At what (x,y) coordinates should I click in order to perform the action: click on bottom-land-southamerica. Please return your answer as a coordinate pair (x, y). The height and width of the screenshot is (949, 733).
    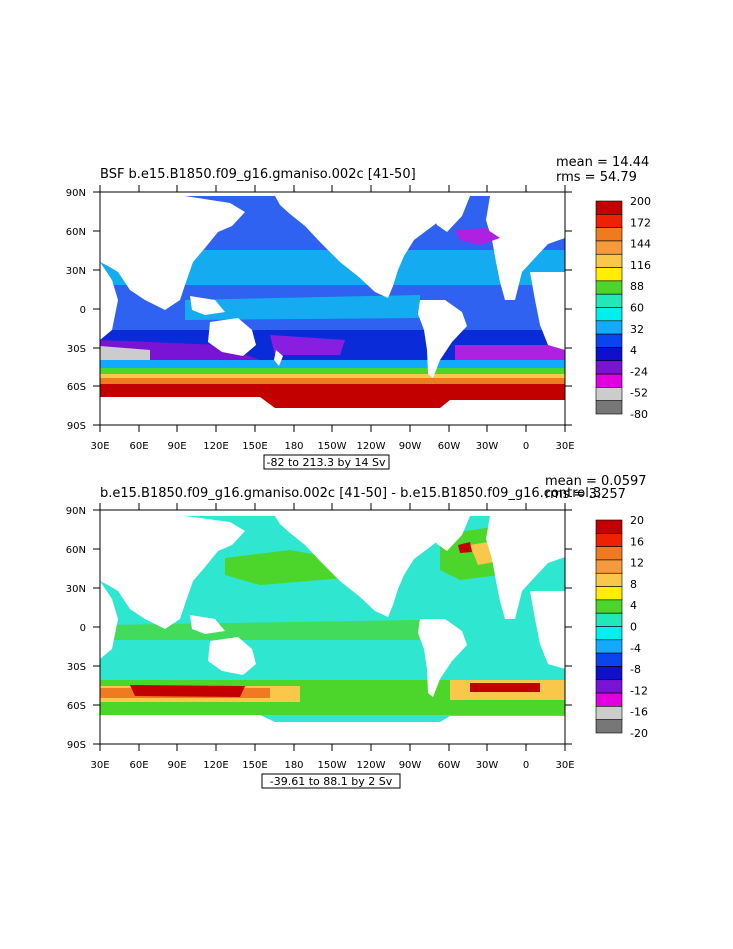
    Looking at the image, I should click on (442, 658).